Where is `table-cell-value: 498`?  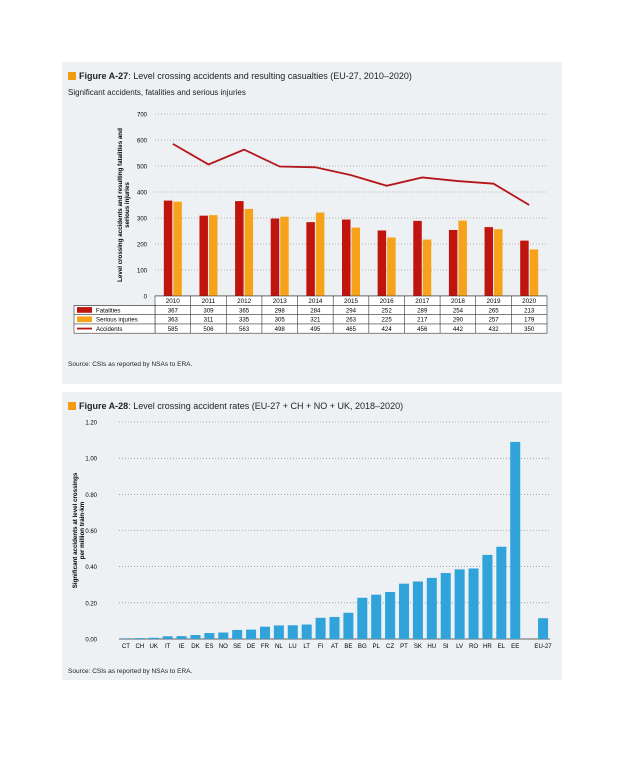 table-cell-value: 498 is located at coordinates (280, 329).